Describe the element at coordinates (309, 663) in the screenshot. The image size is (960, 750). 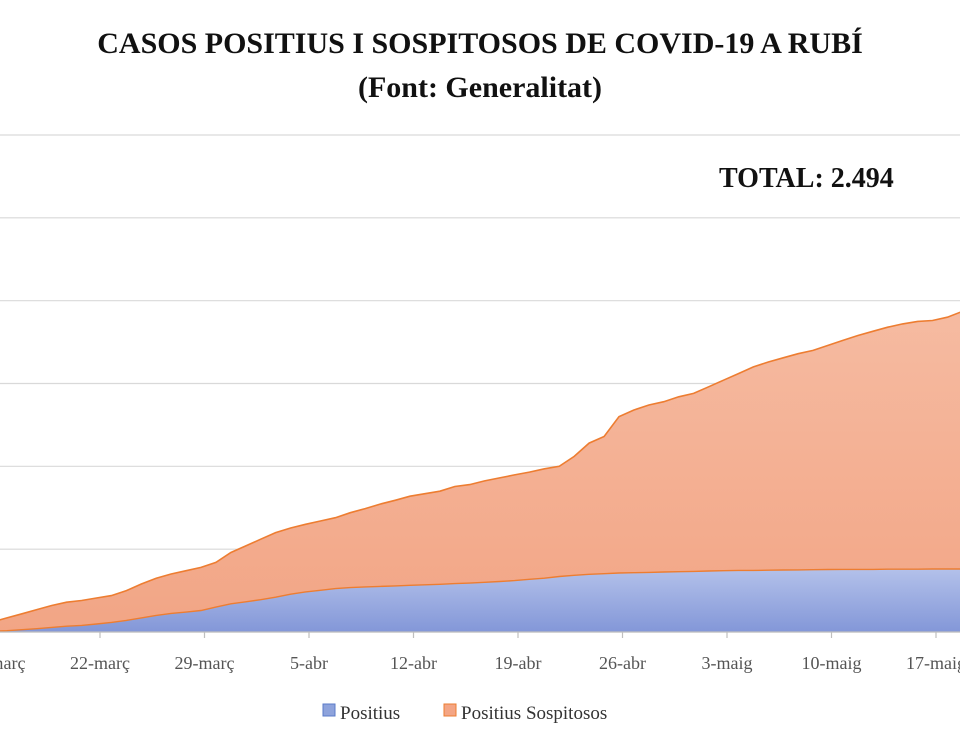
I see `x-tick-label: 5-abr` at that location.